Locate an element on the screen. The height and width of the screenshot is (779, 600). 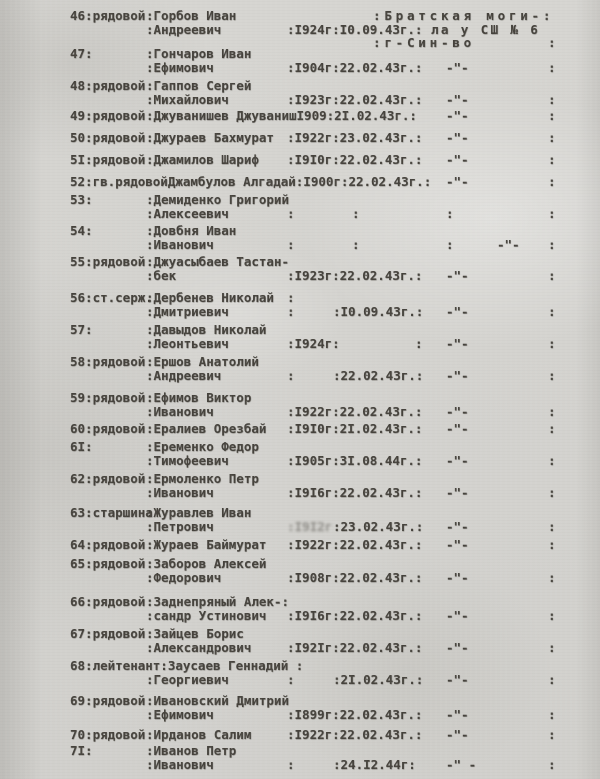
row-number-and-rank: 64:рядовой is located at coordinates (108, 544).